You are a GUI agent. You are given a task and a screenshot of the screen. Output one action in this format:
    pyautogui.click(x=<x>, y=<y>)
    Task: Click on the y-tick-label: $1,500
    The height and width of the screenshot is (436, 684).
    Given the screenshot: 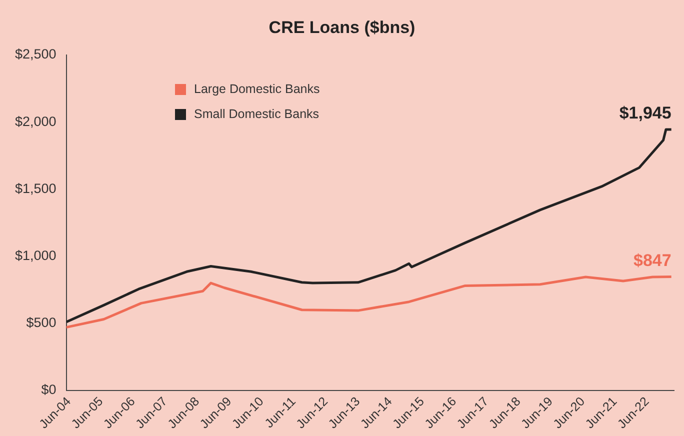 What is the action you would take?
    pyautogui.click(x=35, y=188)
    